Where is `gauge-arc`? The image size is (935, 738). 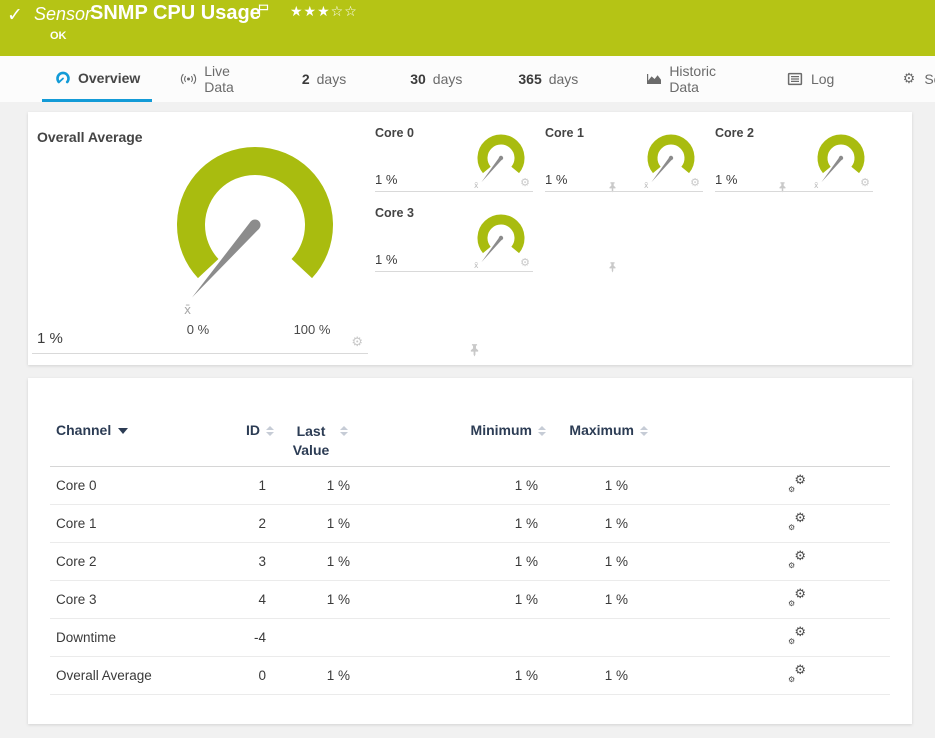 gauge-arc is located at coordinates (255, 213).